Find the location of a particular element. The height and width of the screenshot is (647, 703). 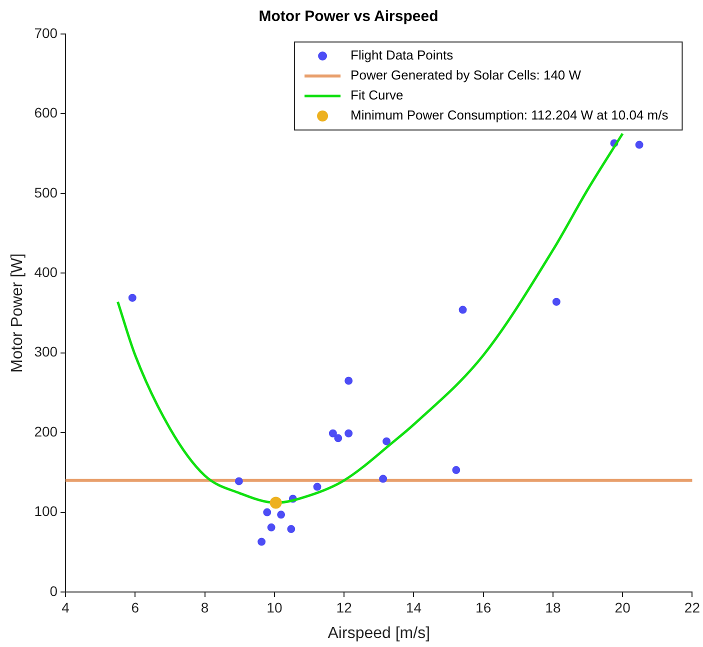

x-tick-label: 10 is located at coordinates (274, 607).